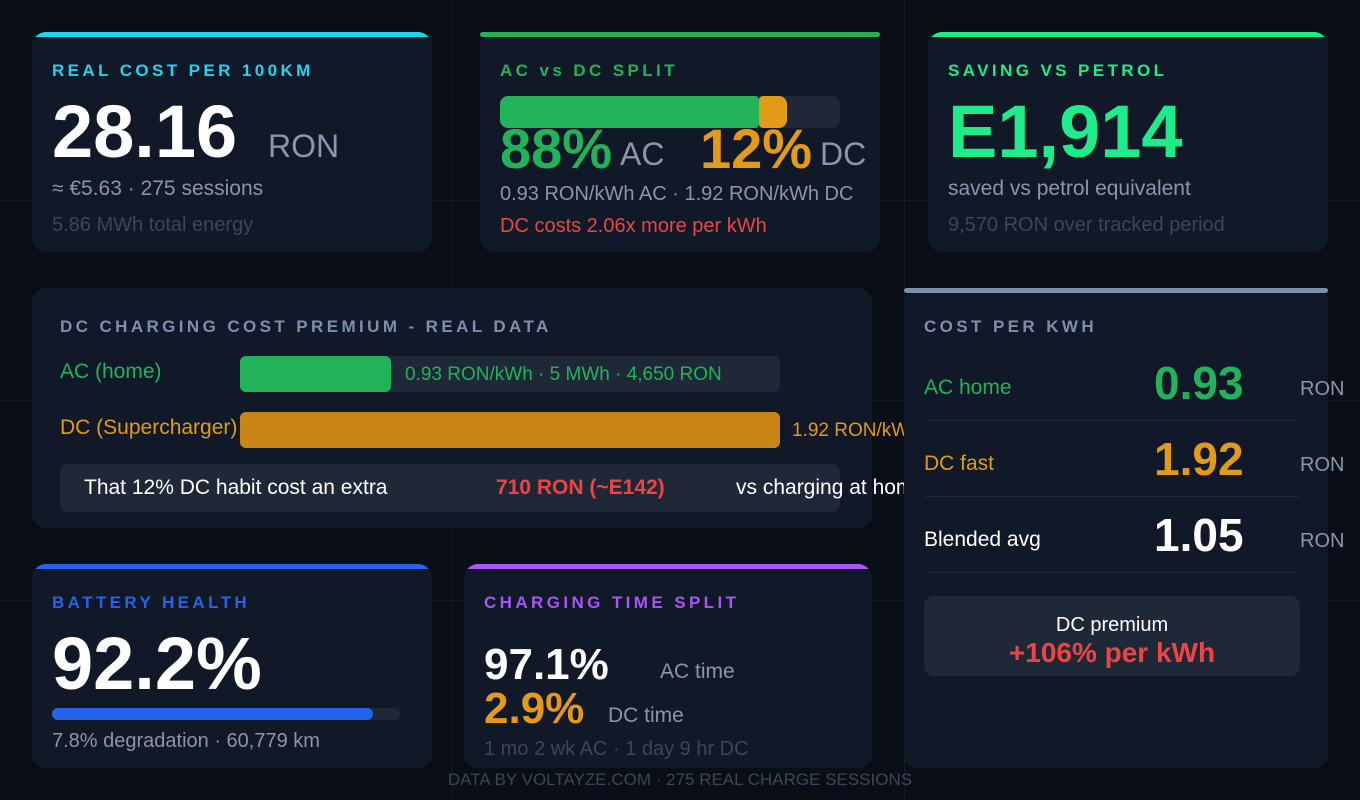  I want to click on cost-unit: RON, so click(304, 146).